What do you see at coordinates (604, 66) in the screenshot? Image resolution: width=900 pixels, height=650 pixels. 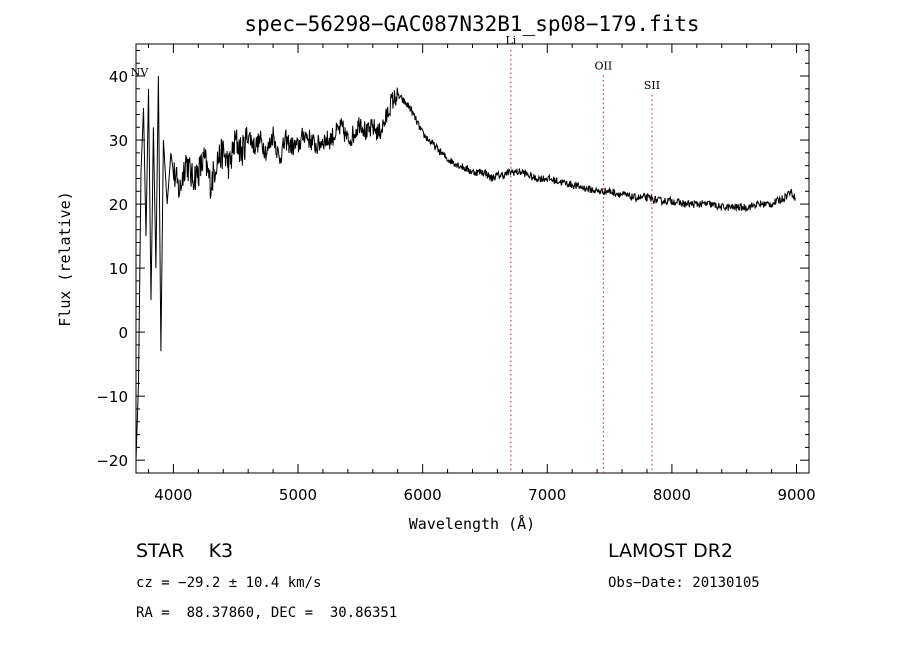 I see `line-marker-label: OII` at bounding box center [604, 66].